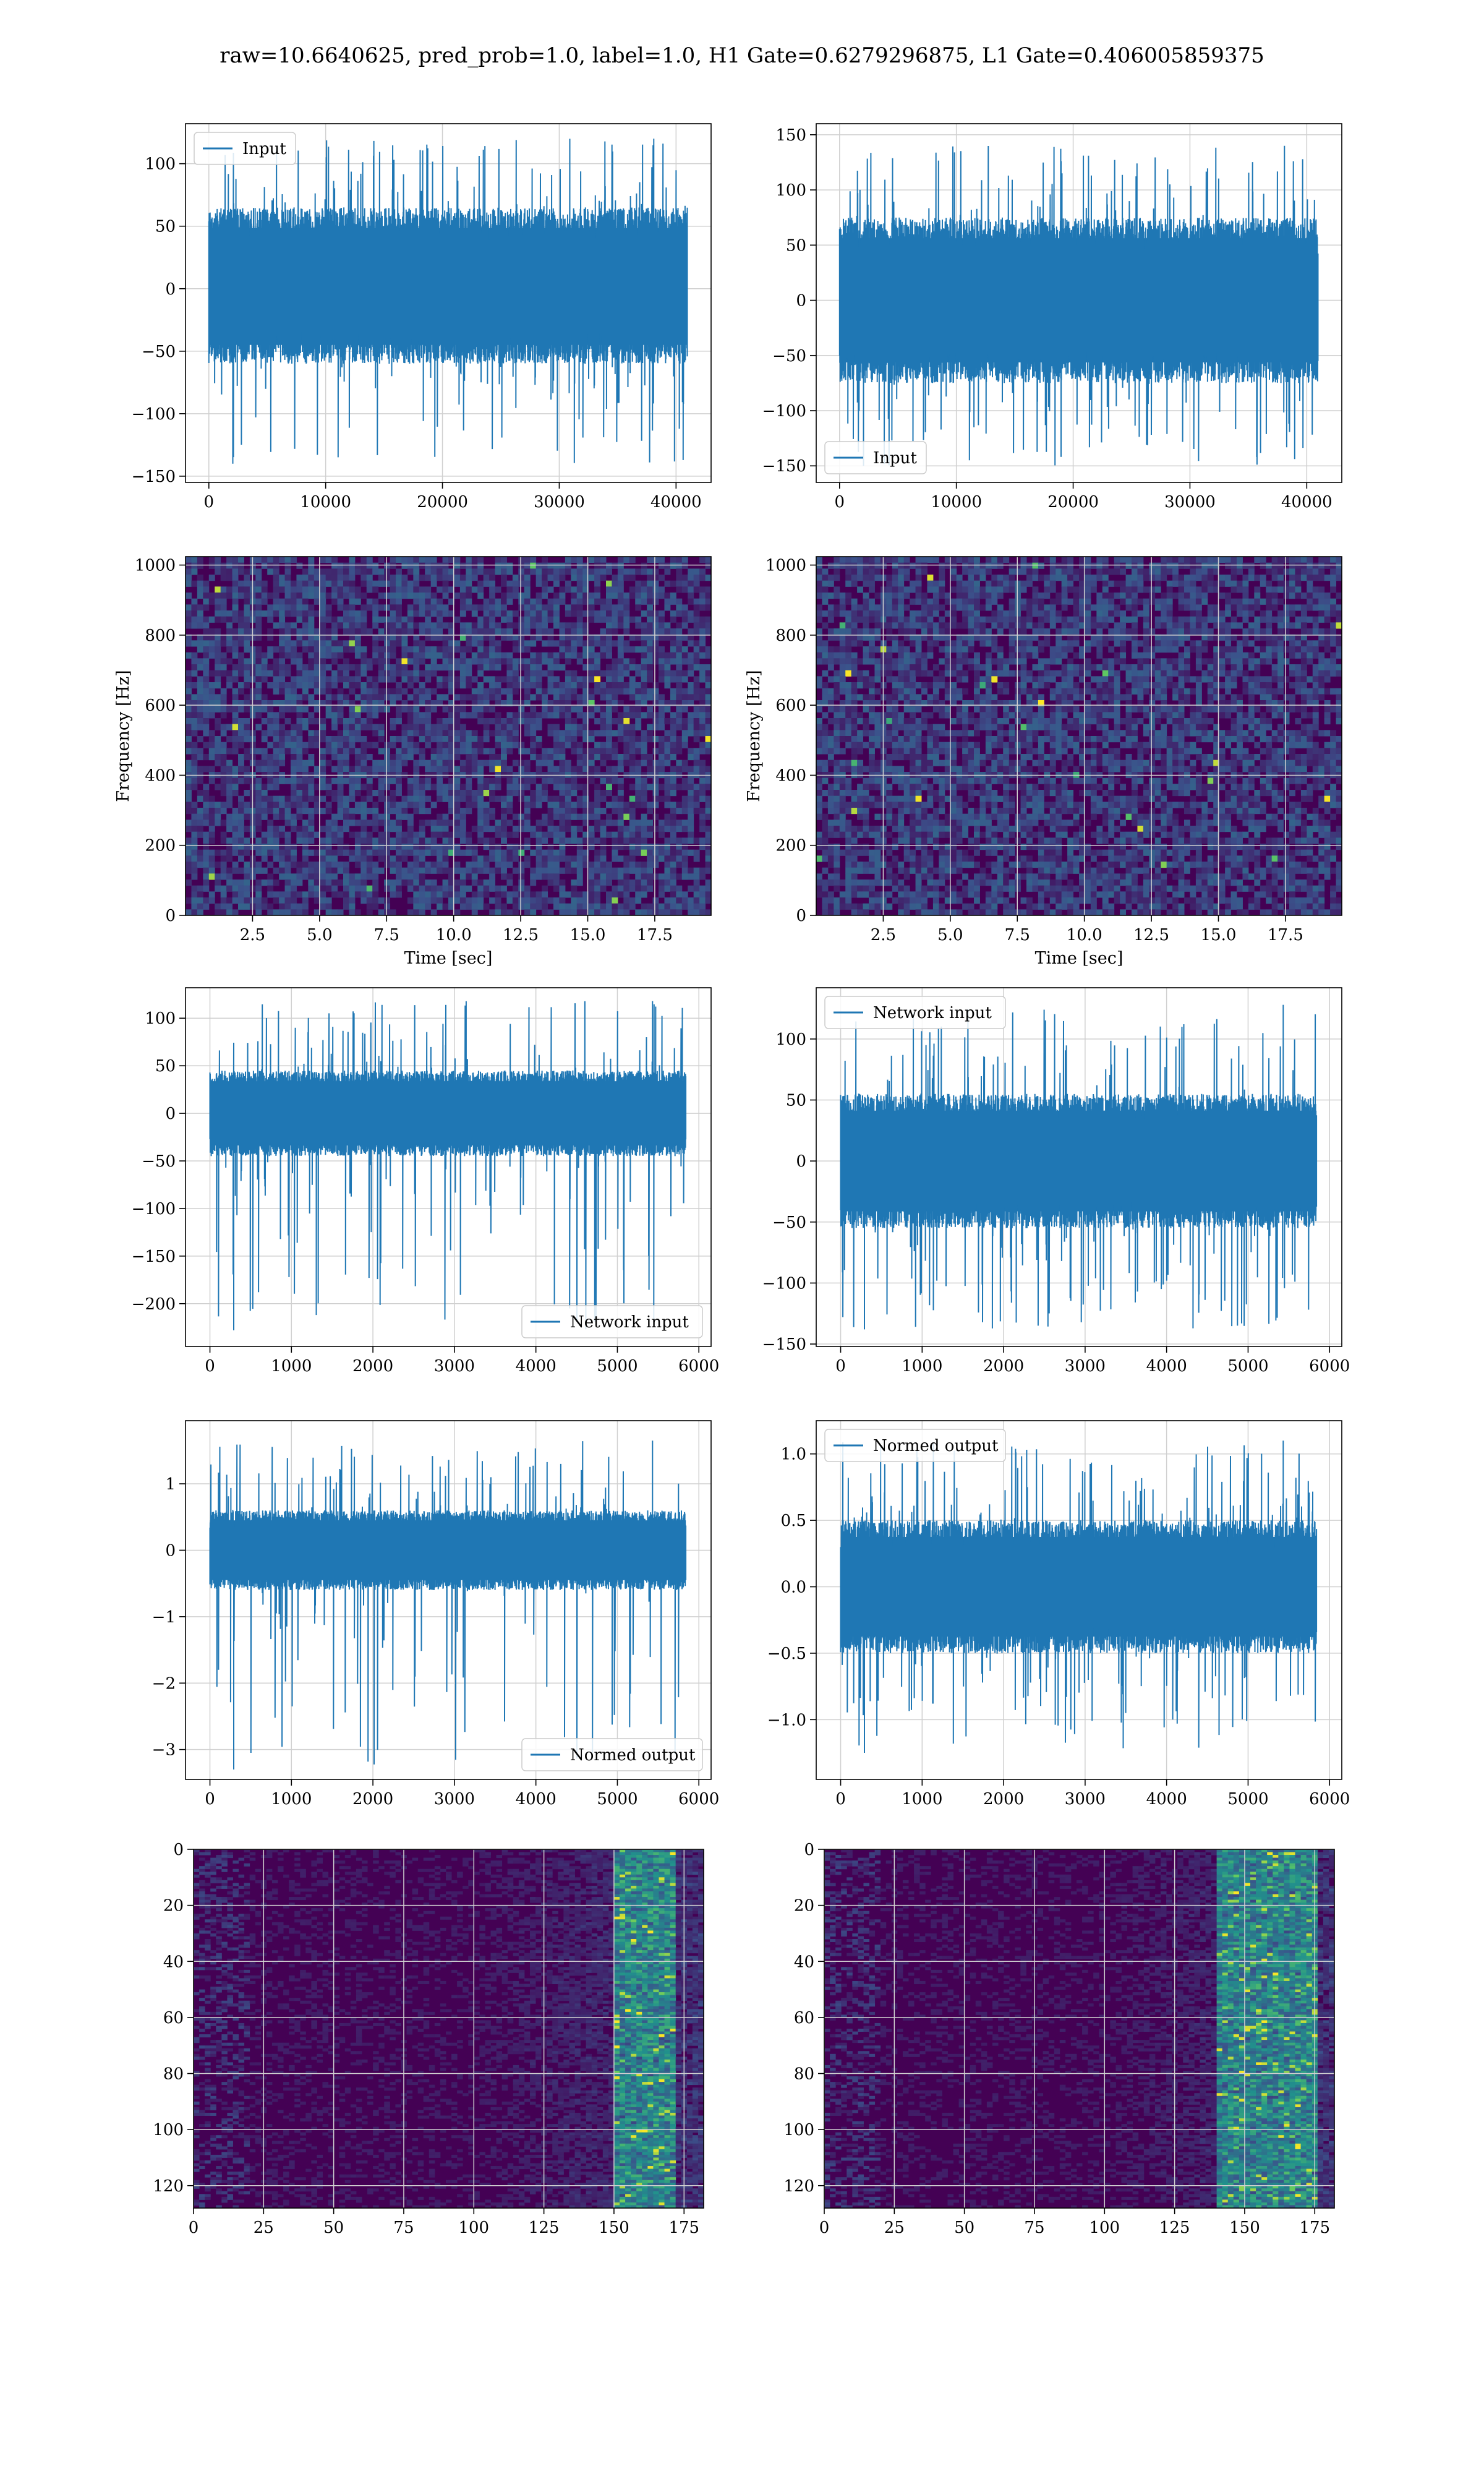  Describe the element at coordinates (448, 301) in the screenshot. I see `series-line` at that location.